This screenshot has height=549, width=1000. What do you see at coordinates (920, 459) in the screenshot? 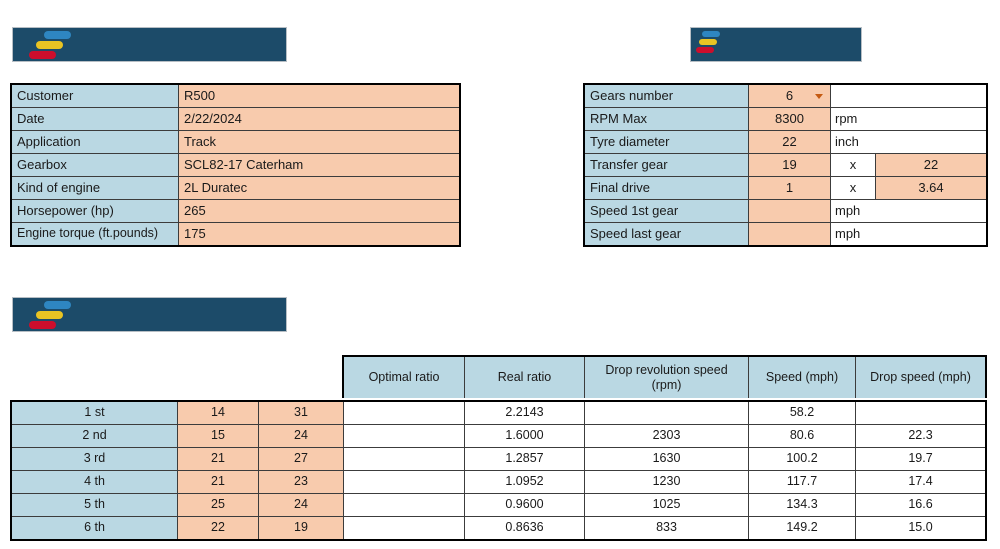
I see `drop-speed-value: 19.7` at bounding box center [920, 459].